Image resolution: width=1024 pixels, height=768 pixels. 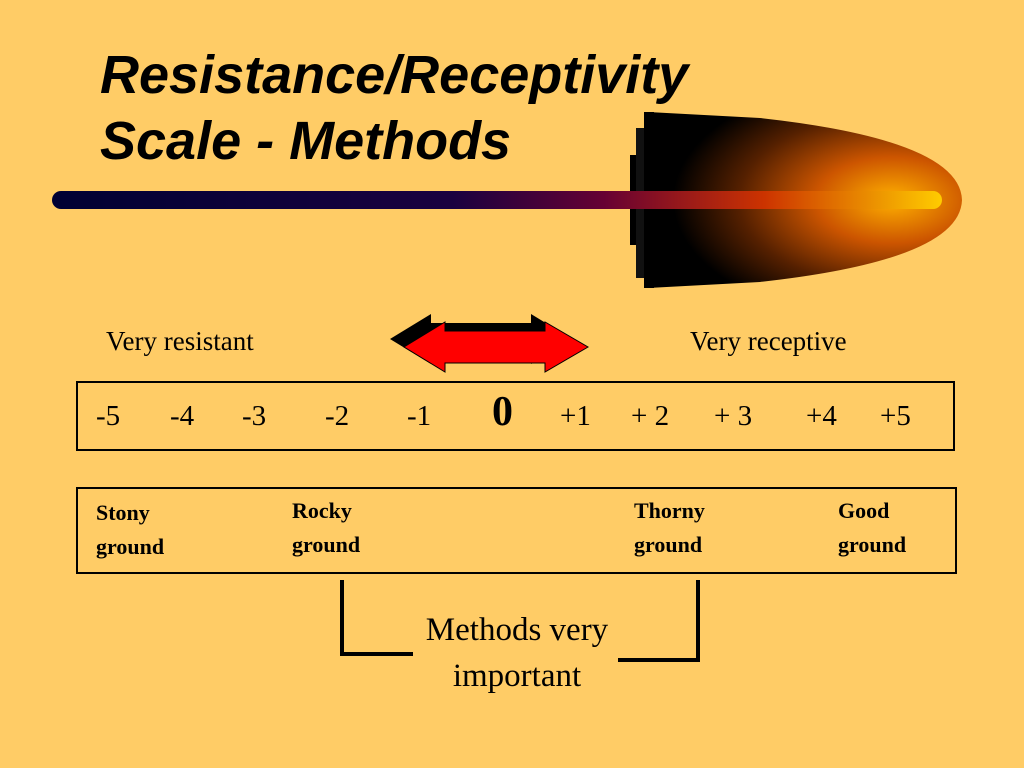 What do you see at coordinates (180, 341) in the screenshot?
I see `very-resistant-label: Very resistant` at bounding box center [180, 341].